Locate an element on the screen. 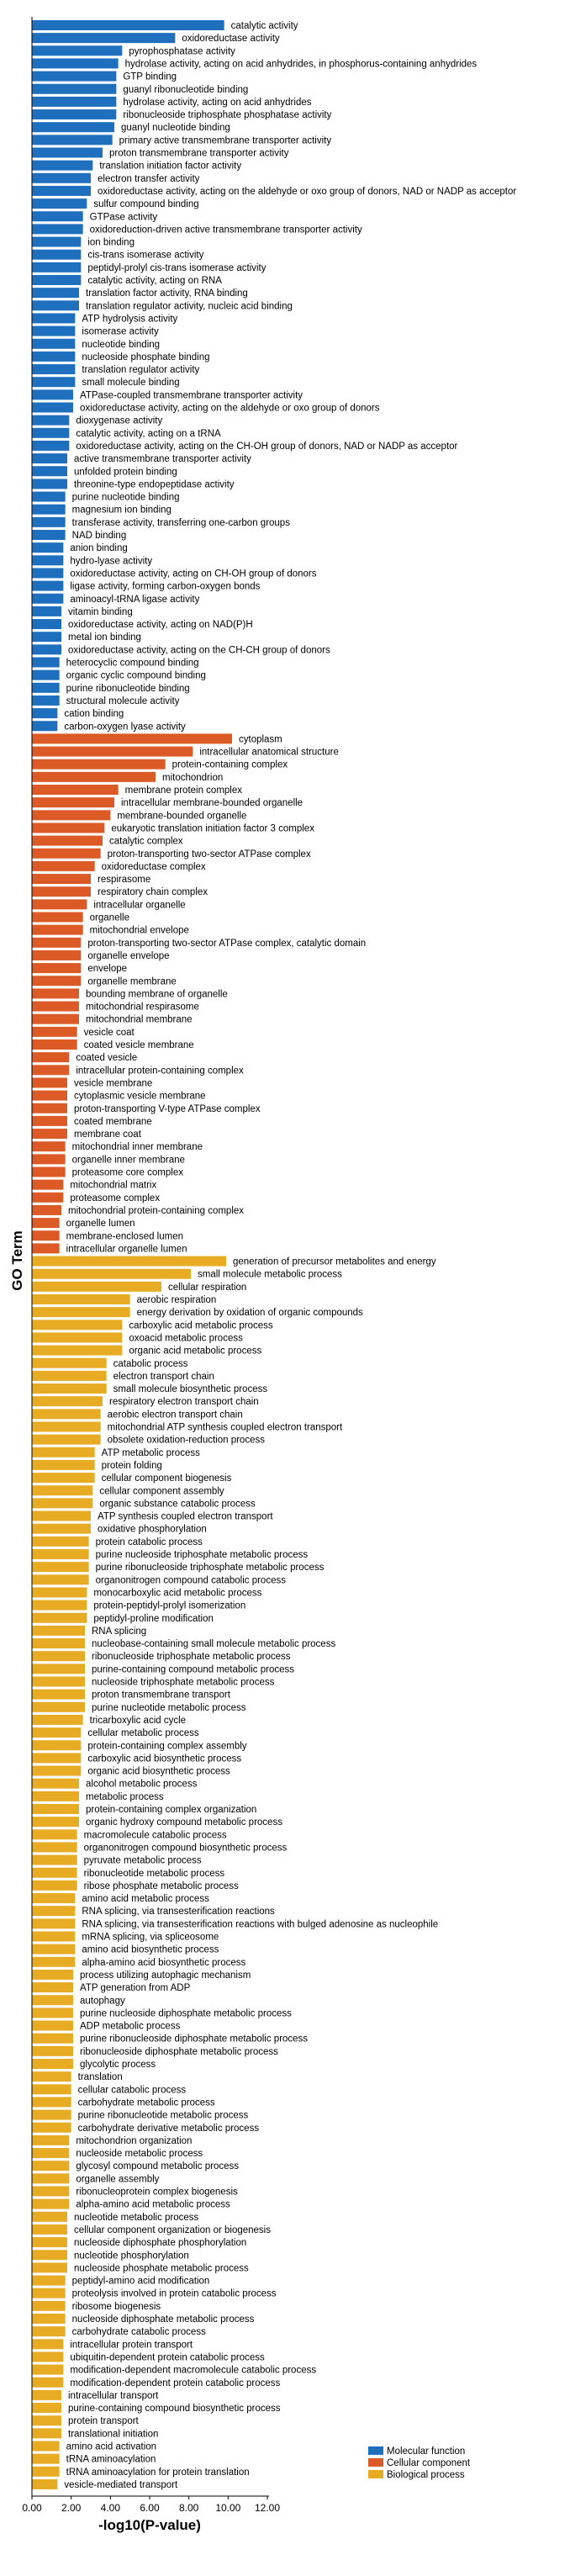 The width and height of the screenshot is (570, 2576). term-label: organelle assembly is located at coordinates (117, 2179).